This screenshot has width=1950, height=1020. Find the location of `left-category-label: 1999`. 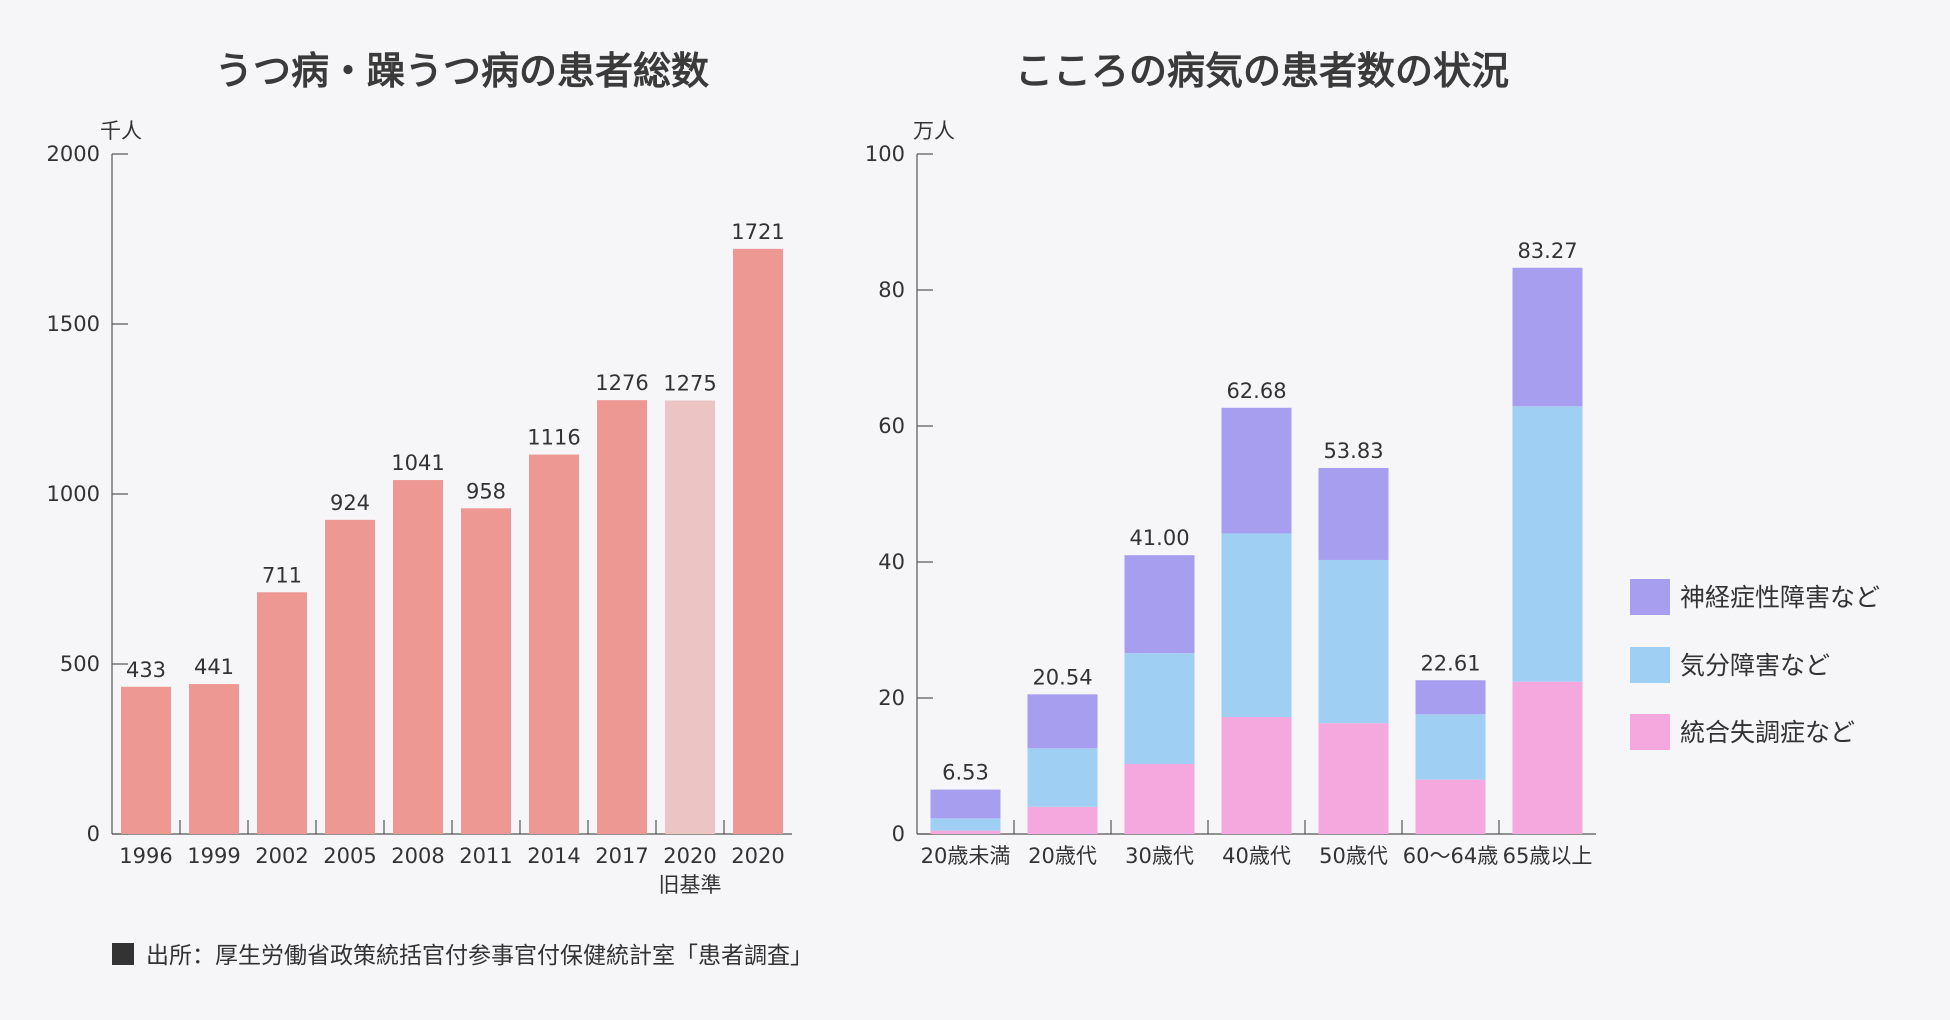

left-category-label: 1999 is located at coordinates (213, 856).